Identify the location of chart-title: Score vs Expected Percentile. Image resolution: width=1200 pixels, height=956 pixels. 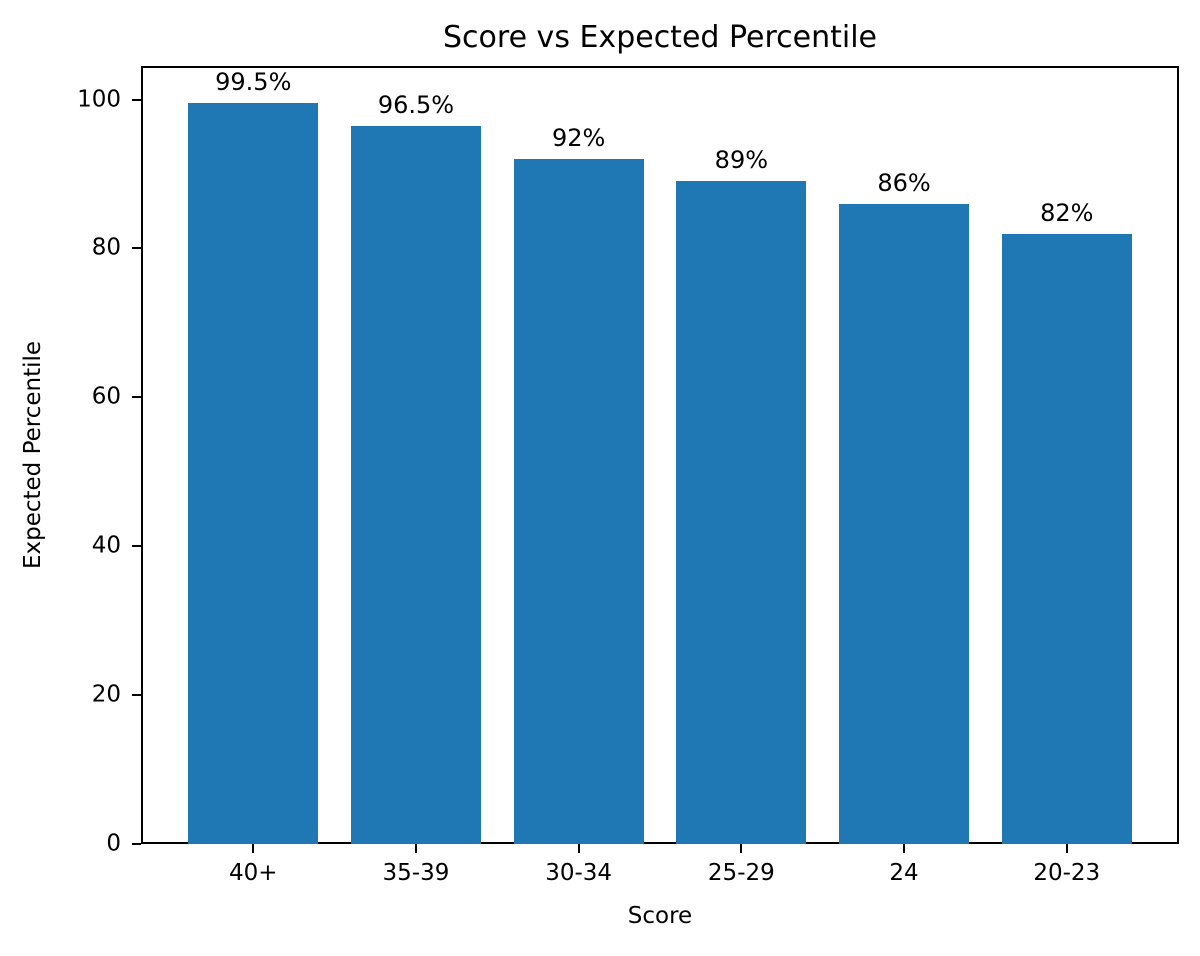
(660, 37).